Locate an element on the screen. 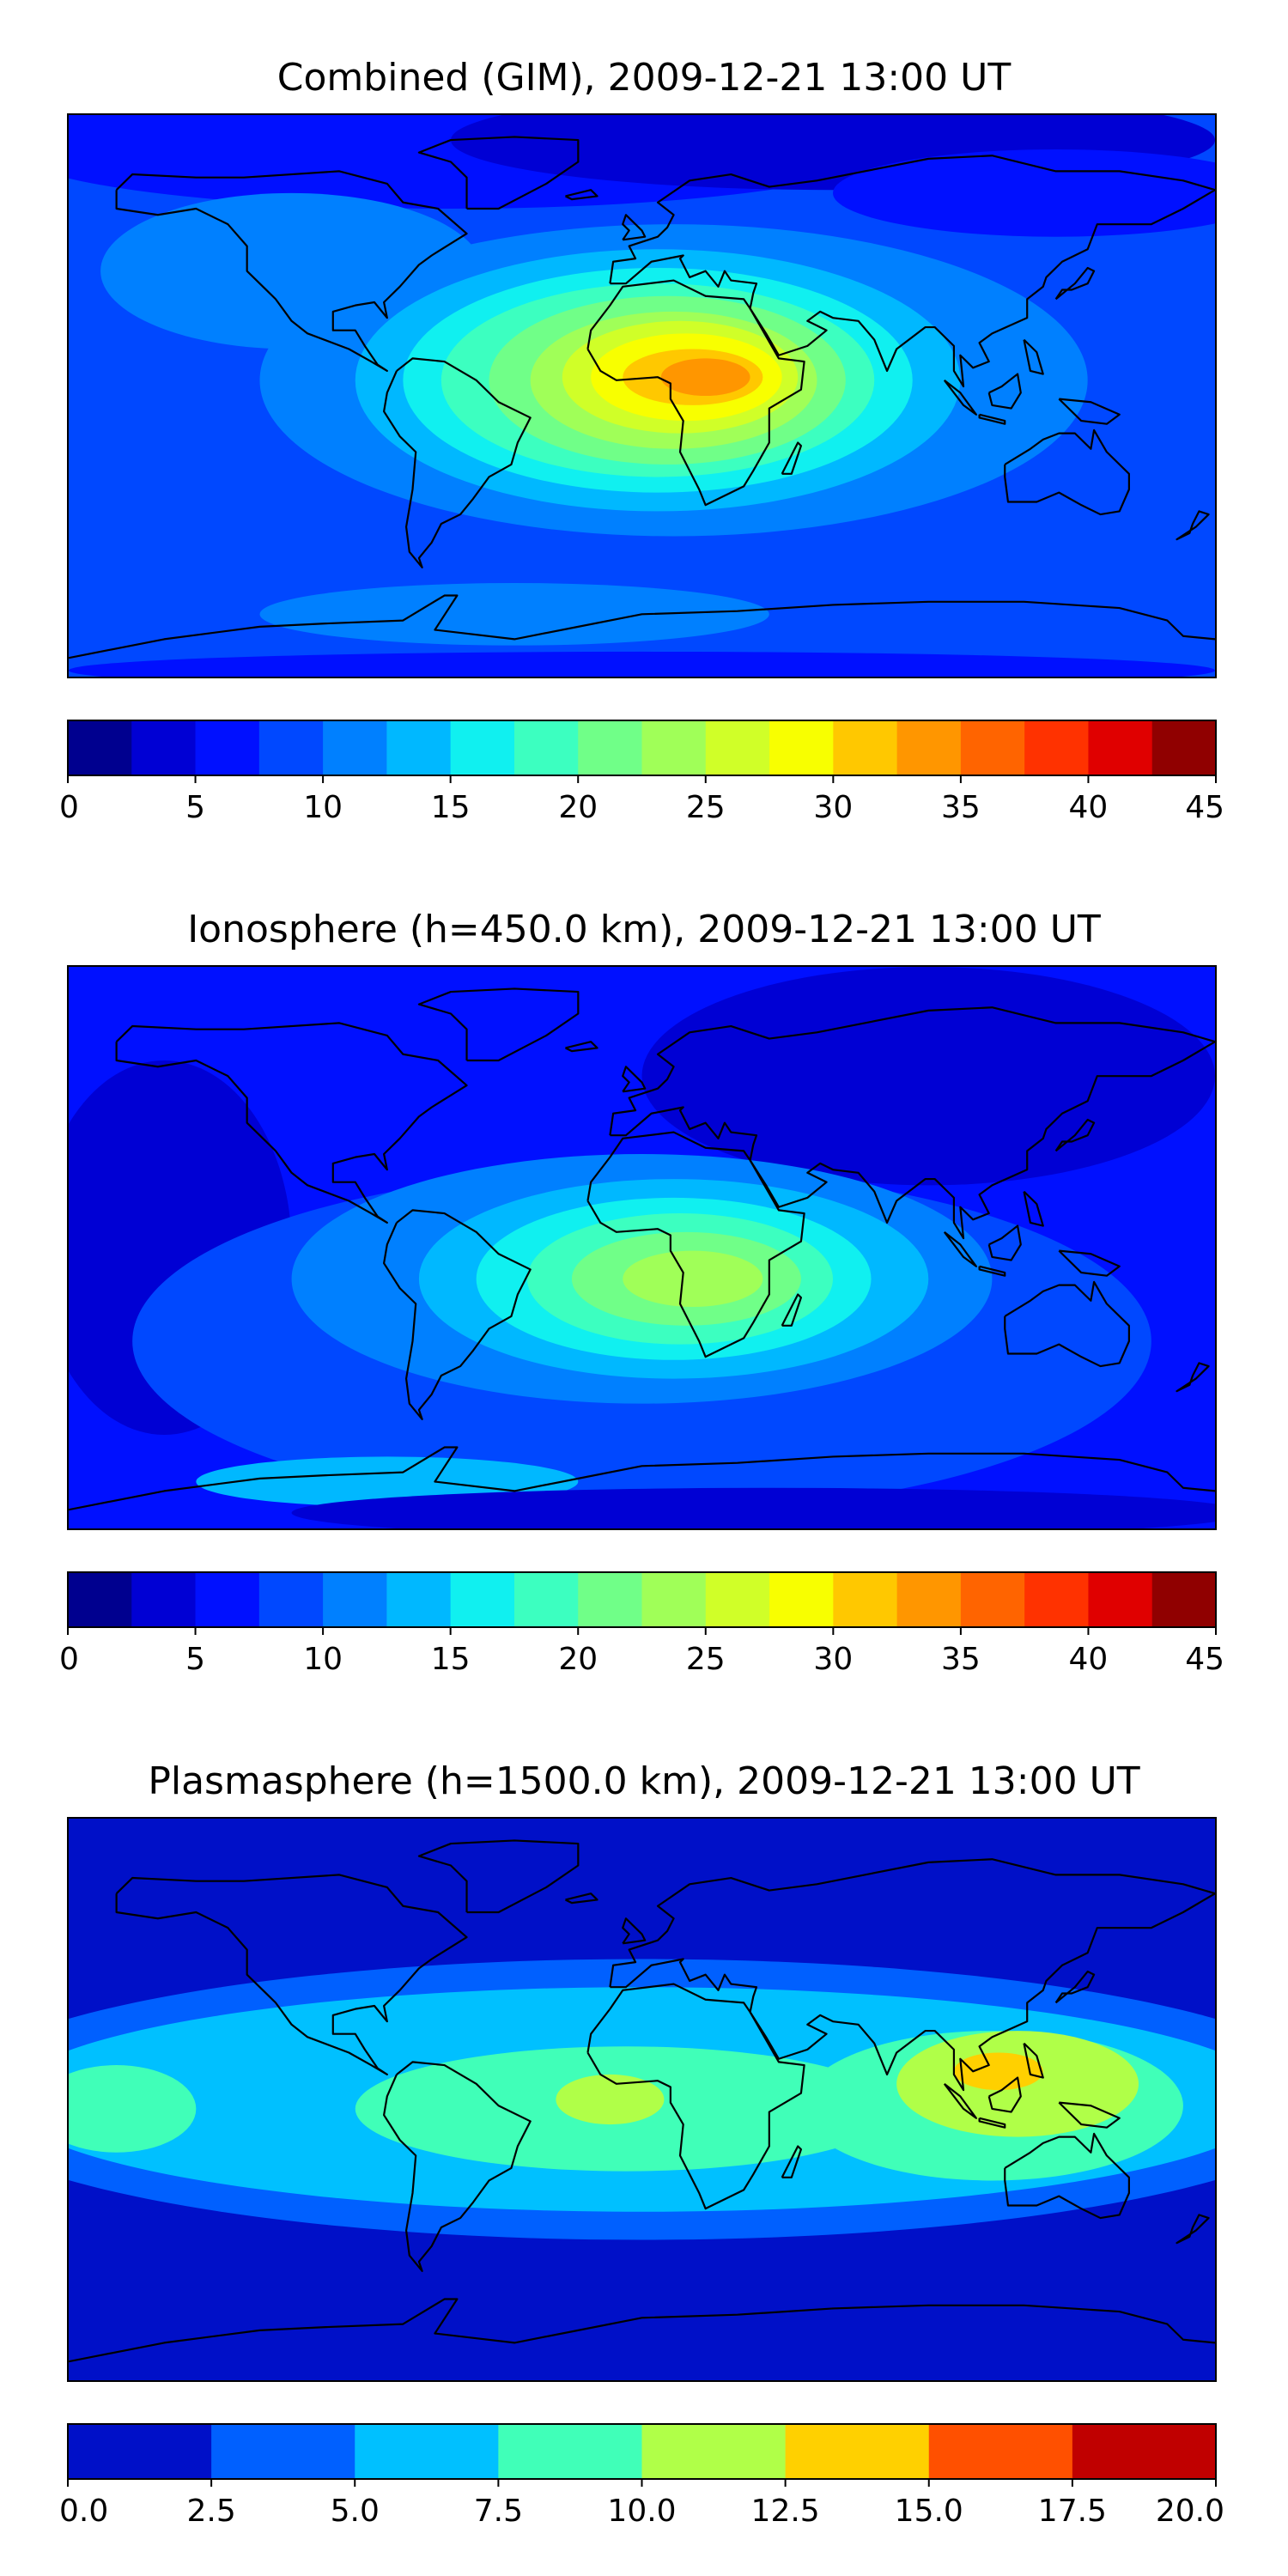 The width and height of the screenshot is (1288, 2576). colorbar-tick-label: 5 is located at coordinates (195, 808).